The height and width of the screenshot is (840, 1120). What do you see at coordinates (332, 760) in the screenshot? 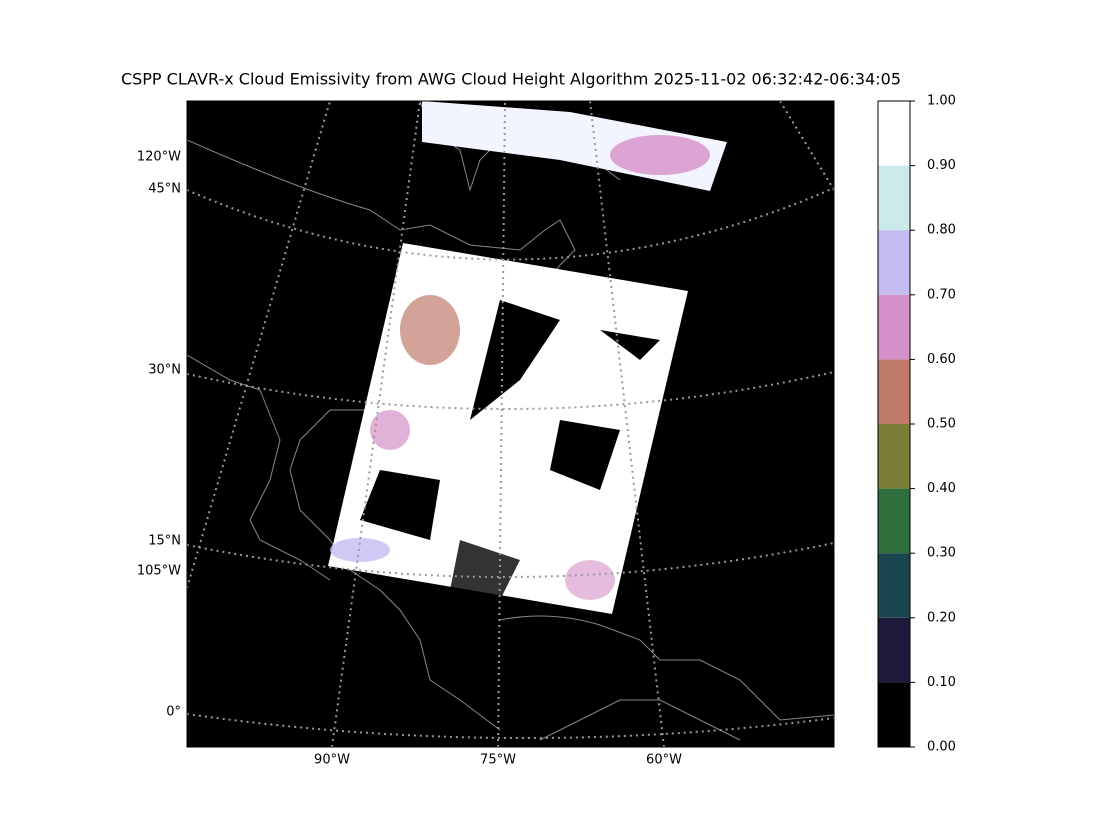
I see `lon-label: 90°W` at bounding box center [332, 760].